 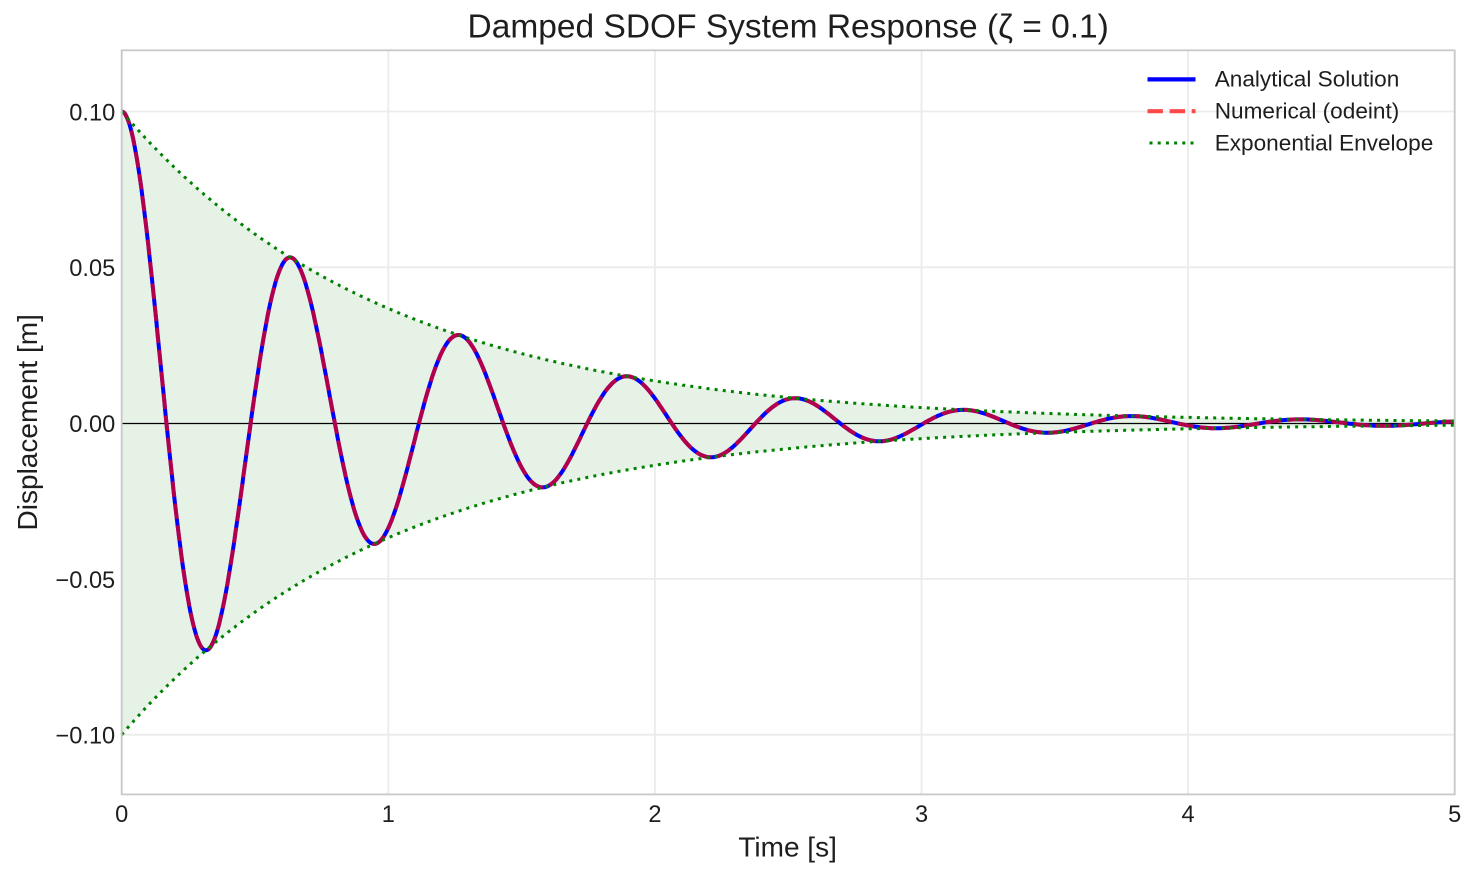 I want to click on svg-text: Displacement [m], so click(x=27, y=422).